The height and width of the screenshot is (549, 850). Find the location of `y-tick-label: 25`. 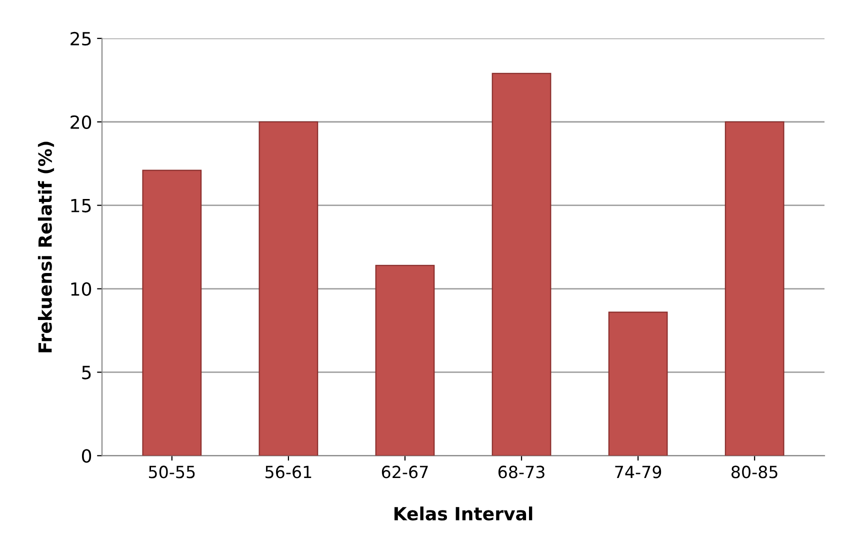

y-tick-label: 25 is located at coordinates (80, 39).